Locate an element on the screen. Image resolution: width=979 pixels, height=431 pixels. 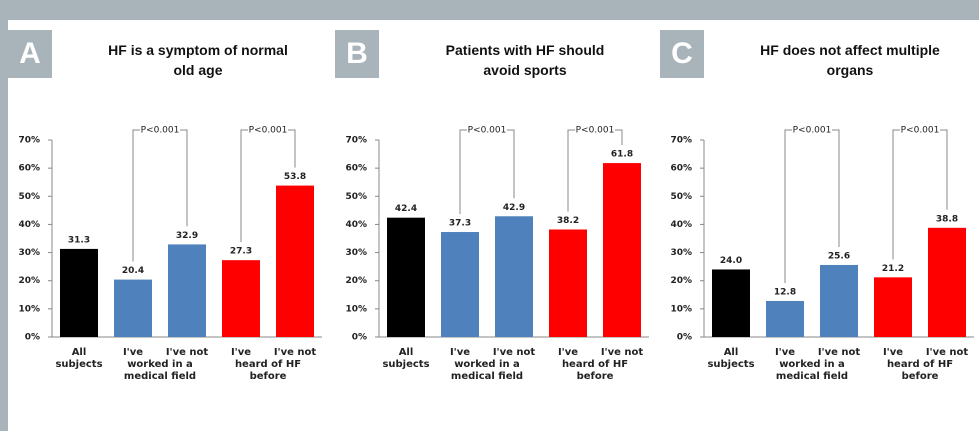
panel-letter: B is located at coordinates (357, 54).